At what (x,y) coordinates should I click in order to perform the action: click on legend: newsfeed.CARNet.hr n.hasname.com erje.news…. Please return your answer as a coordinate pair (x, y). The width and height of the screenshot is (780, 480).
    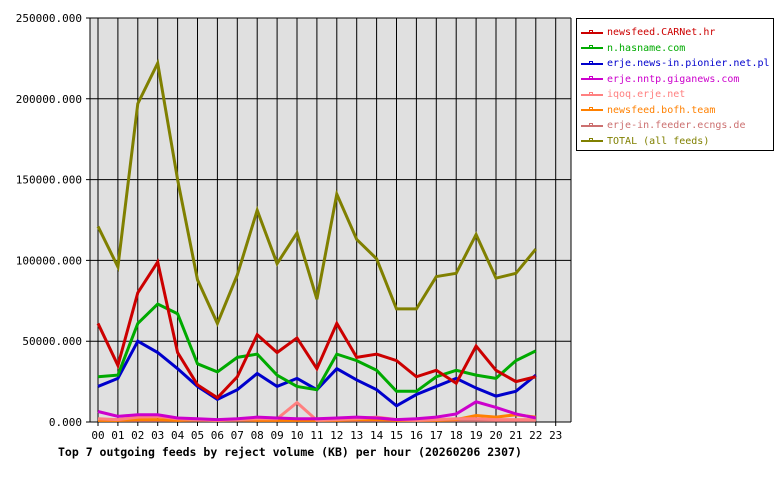
    Looking at the image, I should click on (675, 84).